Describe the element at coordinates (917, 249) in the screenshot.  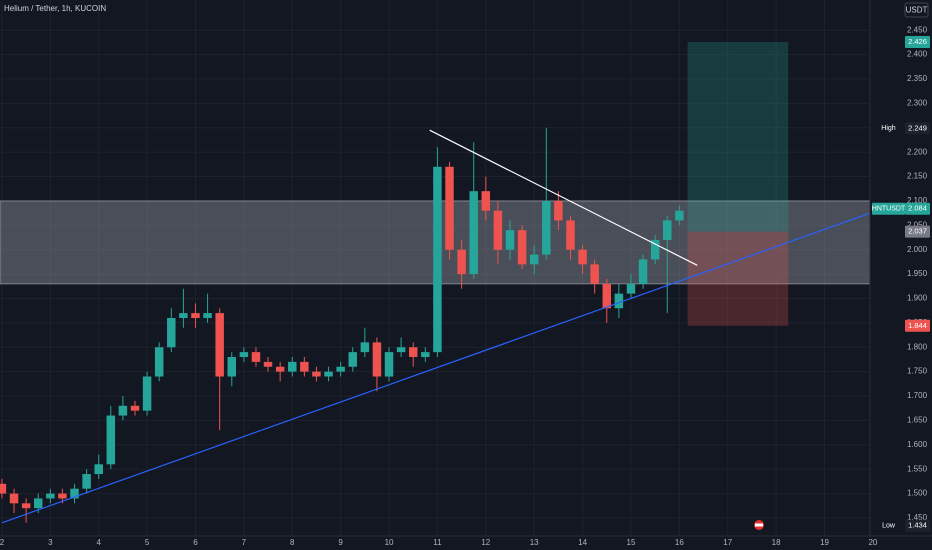
I see `y-tick-label: 2.000` at that location.